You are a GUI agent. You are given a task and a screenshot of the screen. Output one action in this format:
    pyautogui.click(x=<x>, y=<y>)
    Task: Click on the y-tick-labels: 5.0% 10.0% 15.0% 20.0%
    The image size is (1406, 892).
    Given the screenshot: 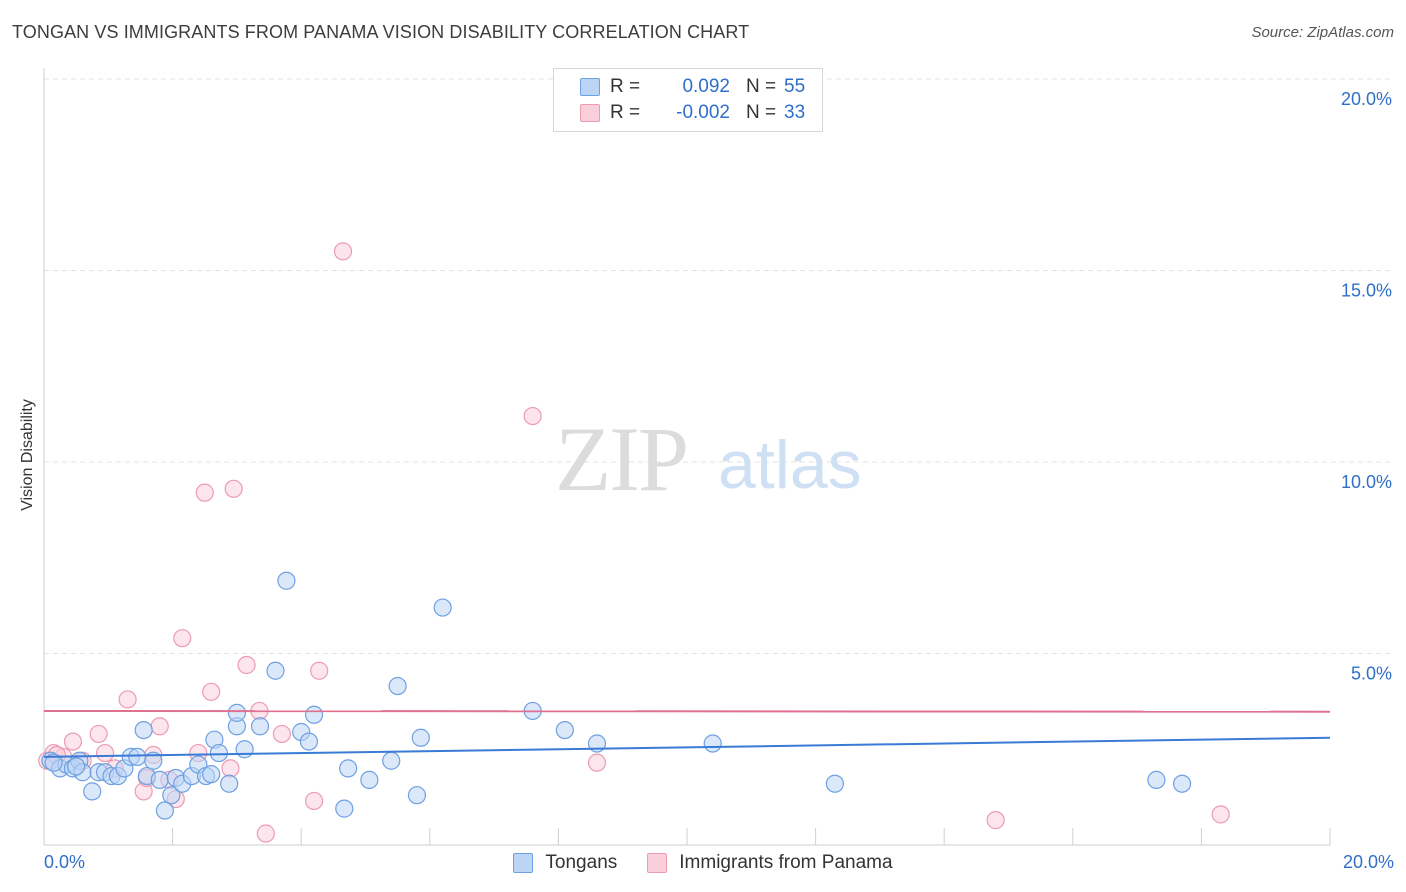 What is the action you would take?
    pyautogui.click(x=1366, y=386)
    